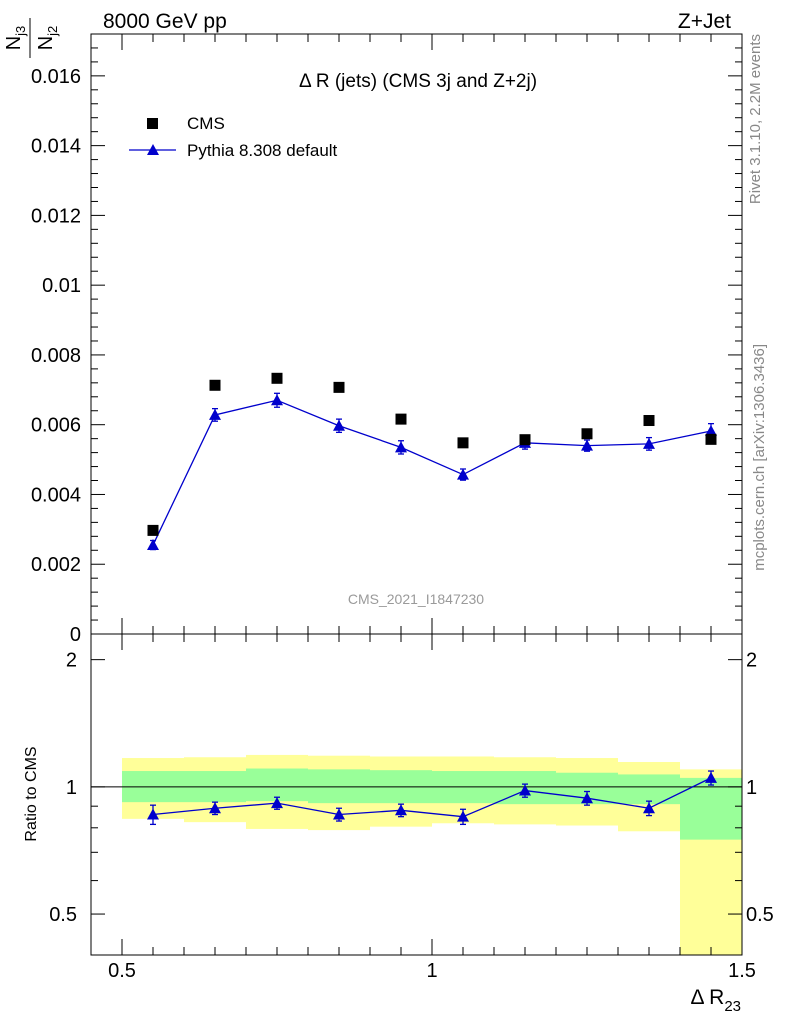 Image resolution: width=786 pixels, height=1024 pixels. Describe the element at coordinates (760, 915) in the screenshot. I see `ratio-tick-label-right: 0.5` at that location.